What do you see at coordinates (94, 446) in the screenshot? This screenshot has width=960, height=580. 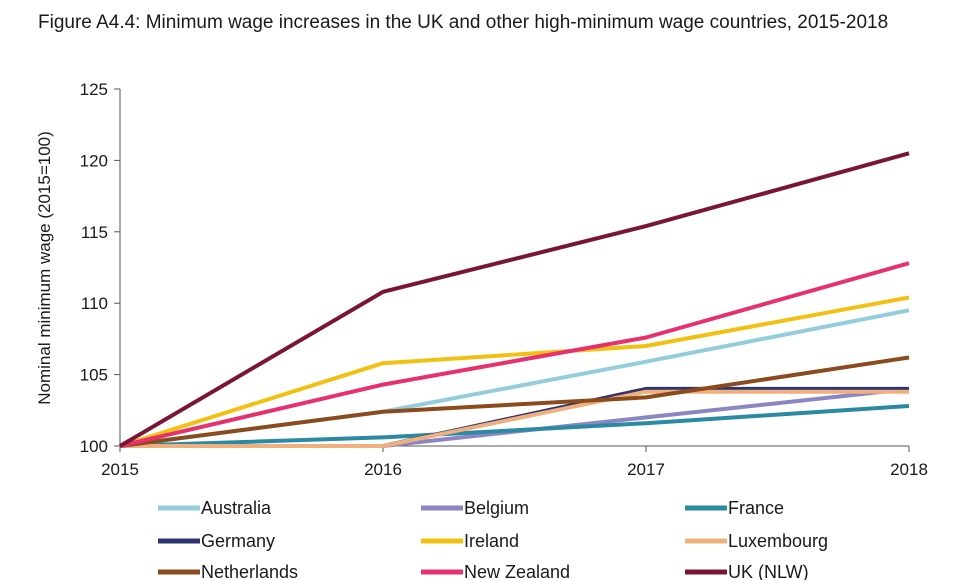 I see `y-tick-label: 100` at bounding box center [94, 446].